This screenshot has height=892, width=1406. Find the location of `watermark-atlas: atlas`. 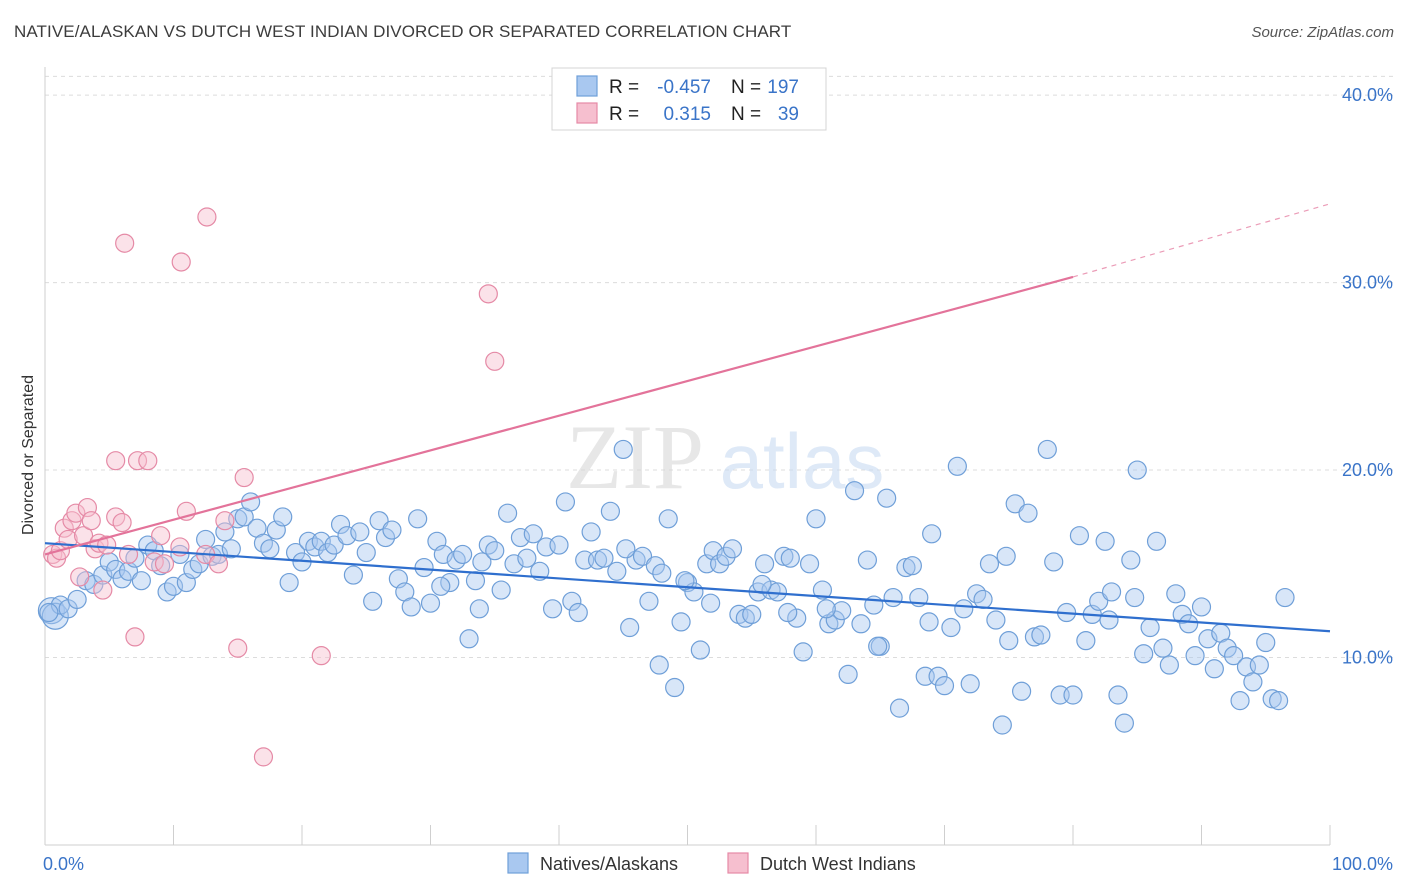

watermark-atlas: atlas is located at coordinates (802, 461).